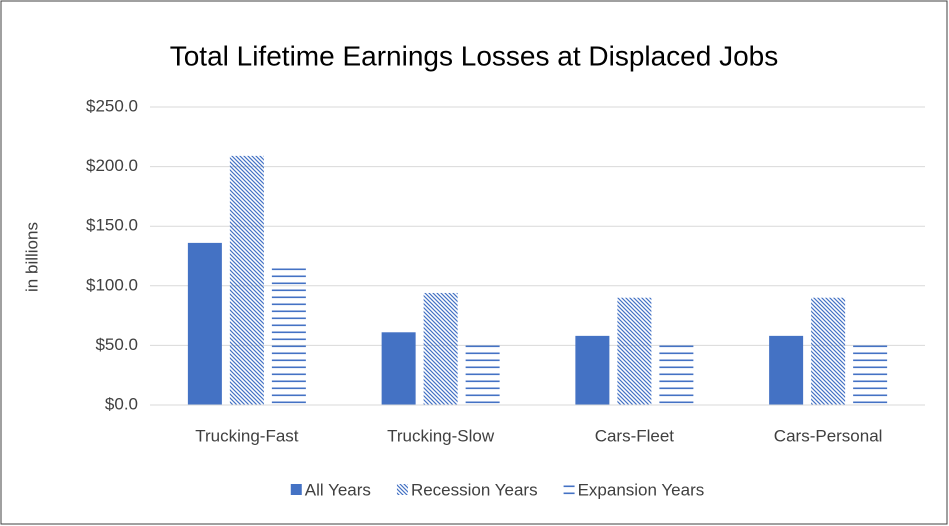 The width and height of the screenshot is (949, 526). What do you see at coordinates (247, 435) in the screenshot?
I see `x-tick-label: Trucking-Fast` at bounding box center [247, 435].